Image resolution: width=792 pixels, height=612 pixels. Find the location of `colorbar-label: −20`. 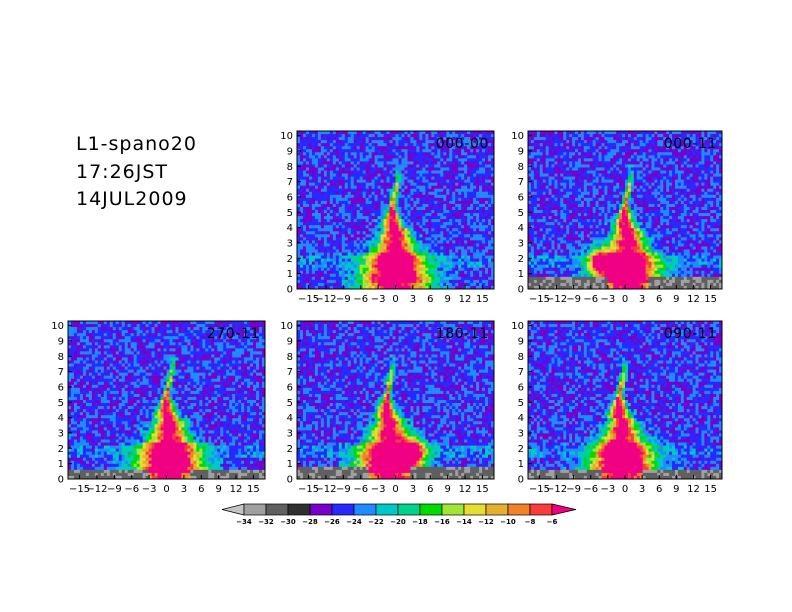

colorbar-label: −20 is located at coordinates (398, 522).